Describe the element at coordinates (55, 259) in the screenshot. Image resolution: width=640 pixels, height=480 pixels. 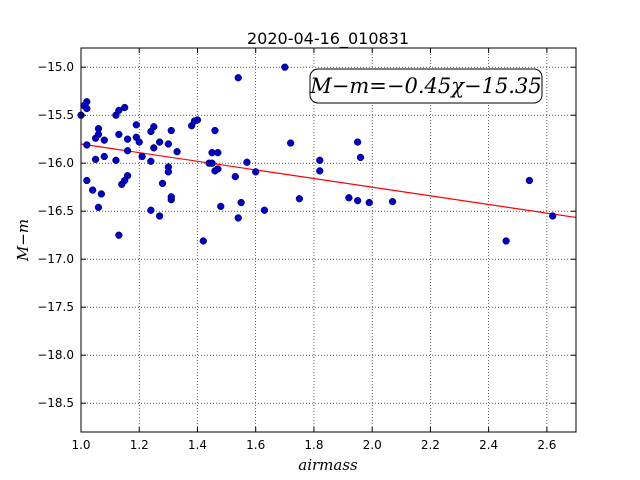
I see `y-tick-label: −17.0` at that location.